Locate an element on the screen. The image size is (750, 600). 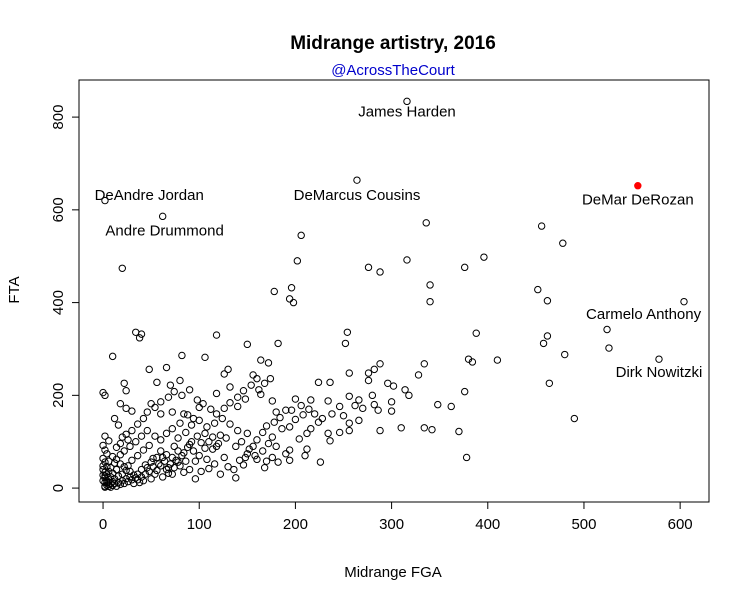
player-label: DeAndre Jordan is located at coordinates (149, 195).